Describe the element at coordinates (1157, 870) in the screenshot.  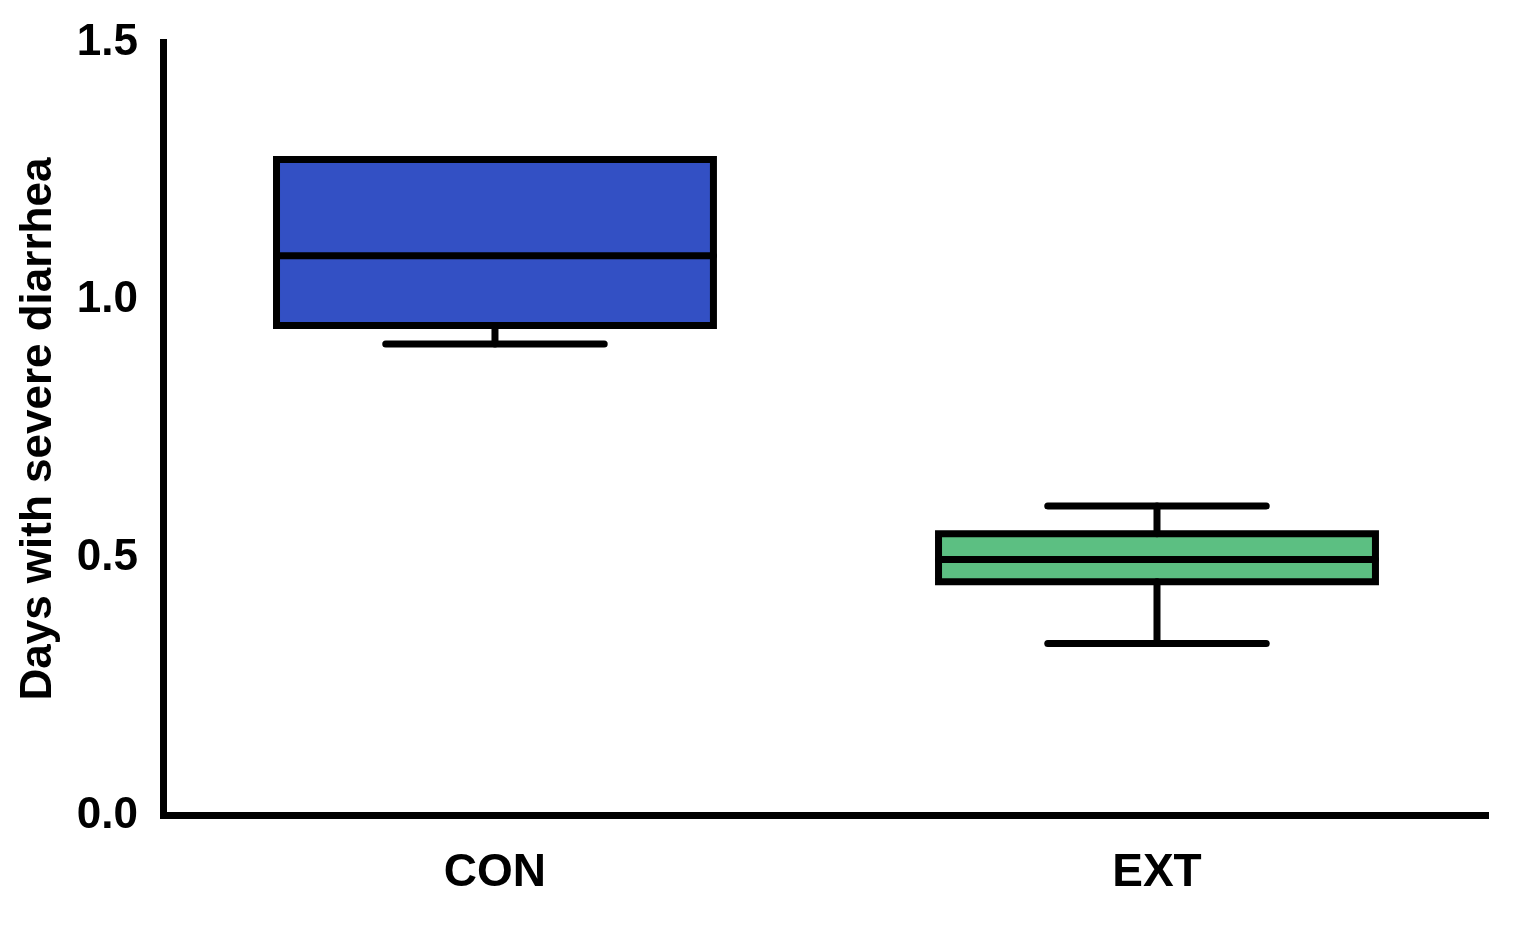
I see `x-tick-label: EXT` at that location.